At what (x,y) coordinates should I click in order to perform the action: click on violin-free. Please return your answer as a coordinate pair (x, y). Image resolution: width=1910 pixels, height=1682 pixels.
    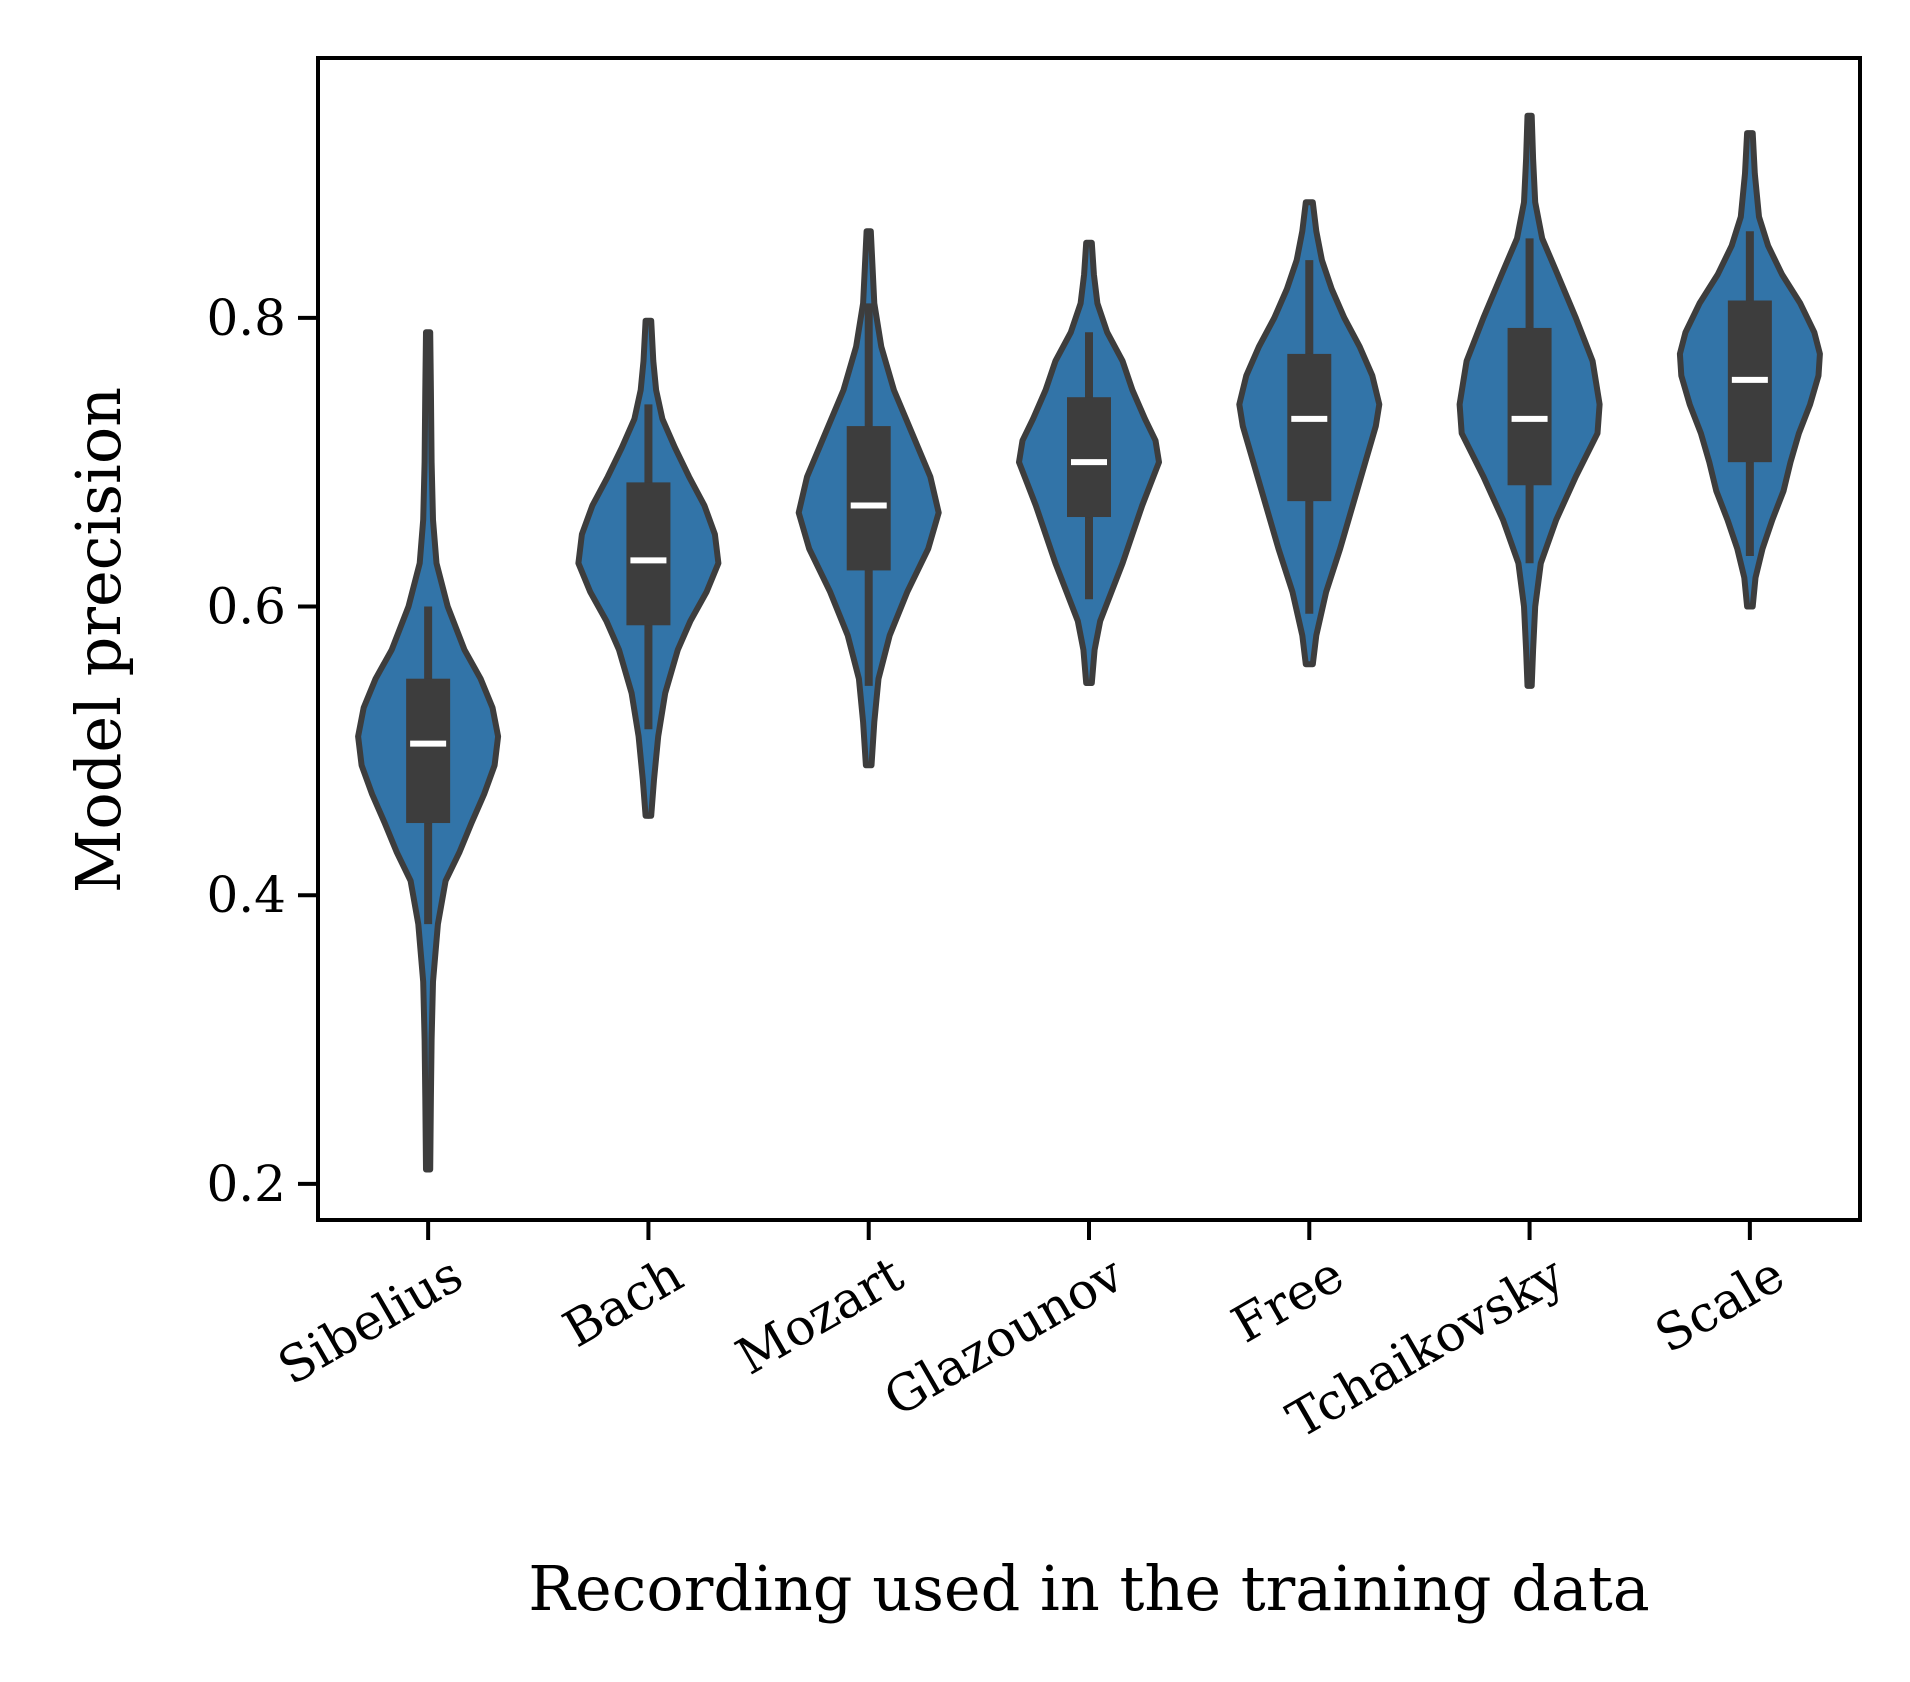
    Looking at the image, I should click on (1309, 433).